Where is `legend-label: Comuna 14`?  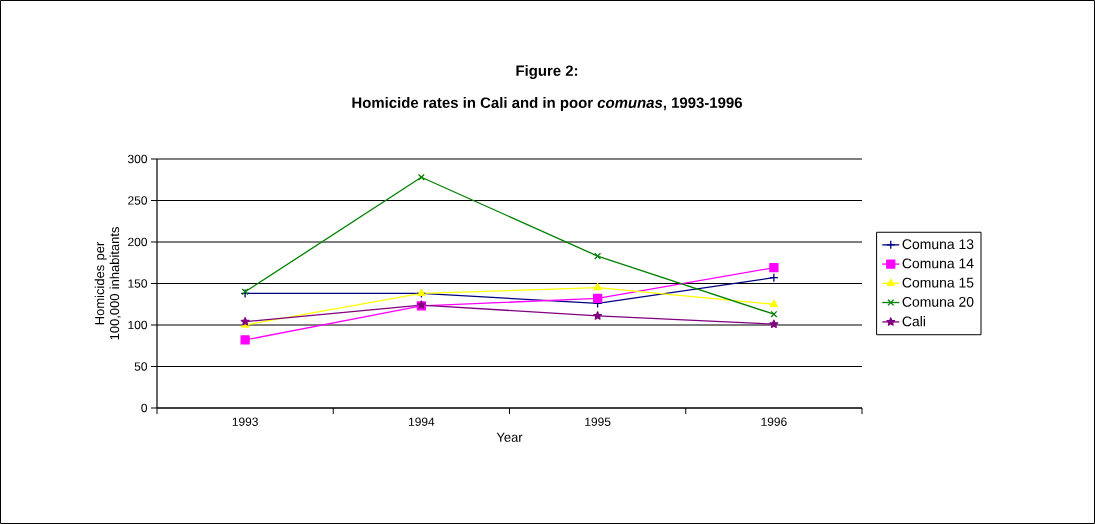
legend-label: Comuna 14 is located at coordinates (938, 263).